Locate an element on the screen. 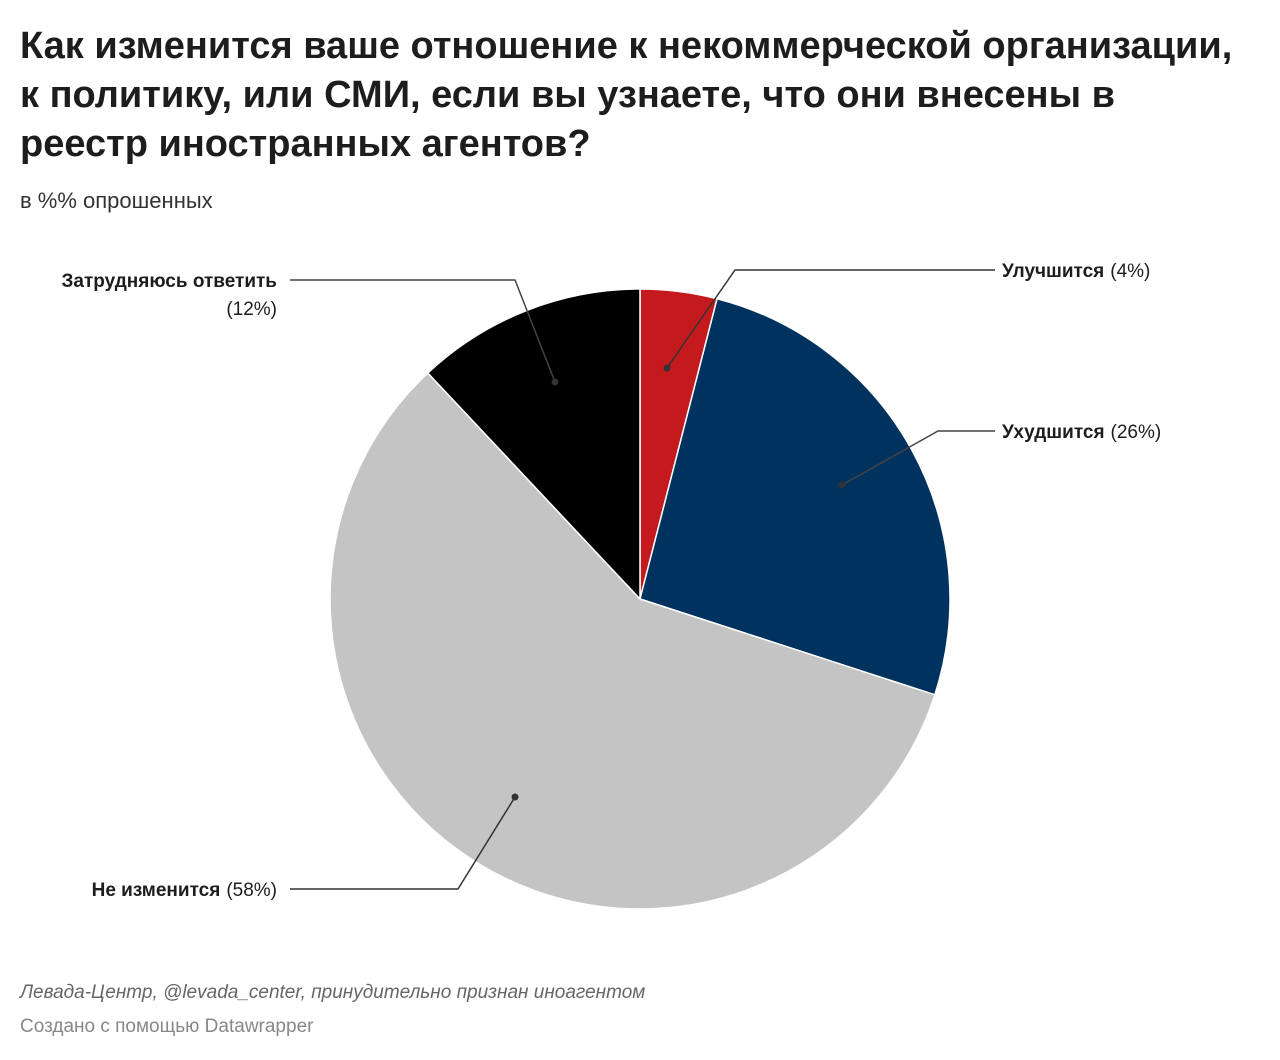 The image size is (1280, 1060). slice-label-value: (26%) is located at coordinates (1136, 432).